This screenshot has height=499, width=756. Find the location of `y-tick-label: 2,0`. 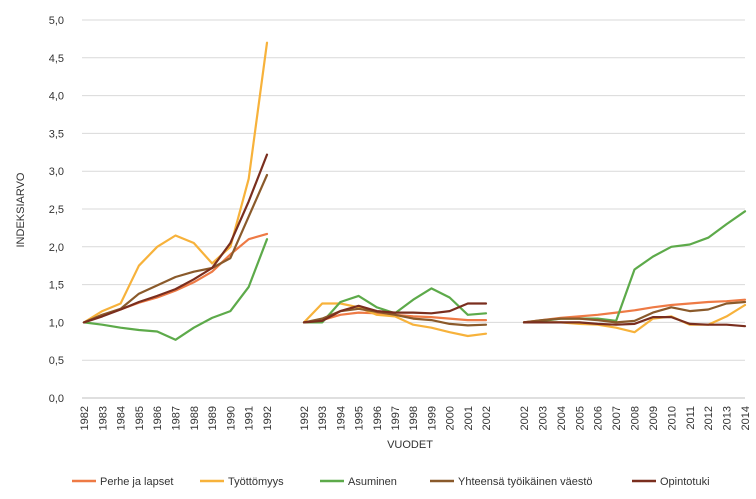

y-tick-label: 2,0 is located at coordinates (56, 248).